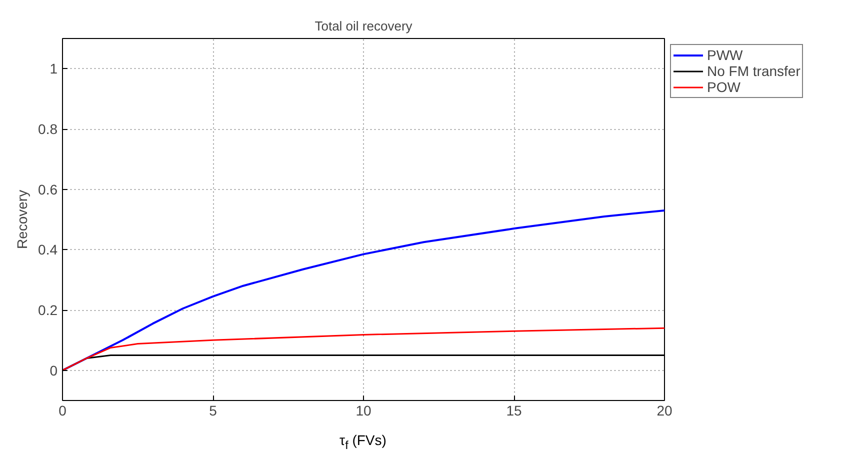 The image size is (846, 453). Describe the element at coordinates (48, 189) in the screenshot. I see `y-tick-label: 0.6` at that location.